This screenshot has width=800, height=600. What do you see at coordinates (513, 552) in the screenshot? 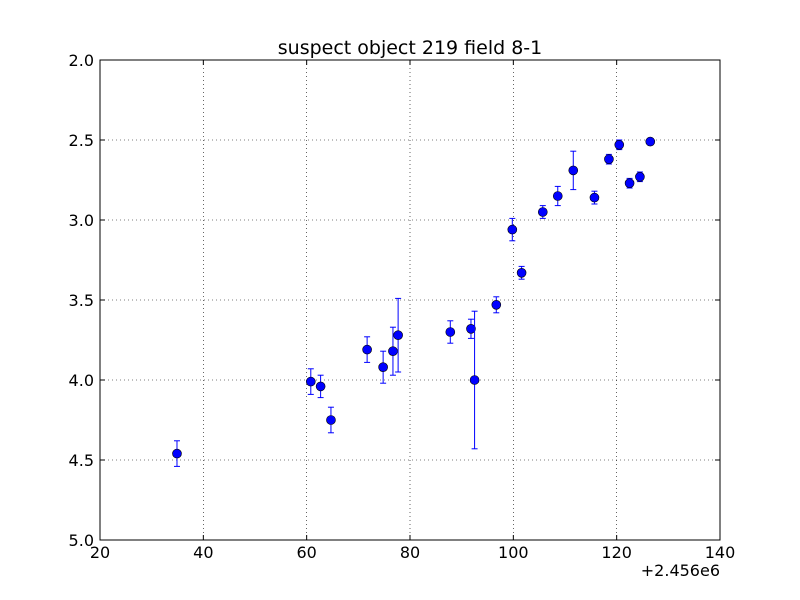
I see `x-tick-label: 100` at bounding box center [513, 552].